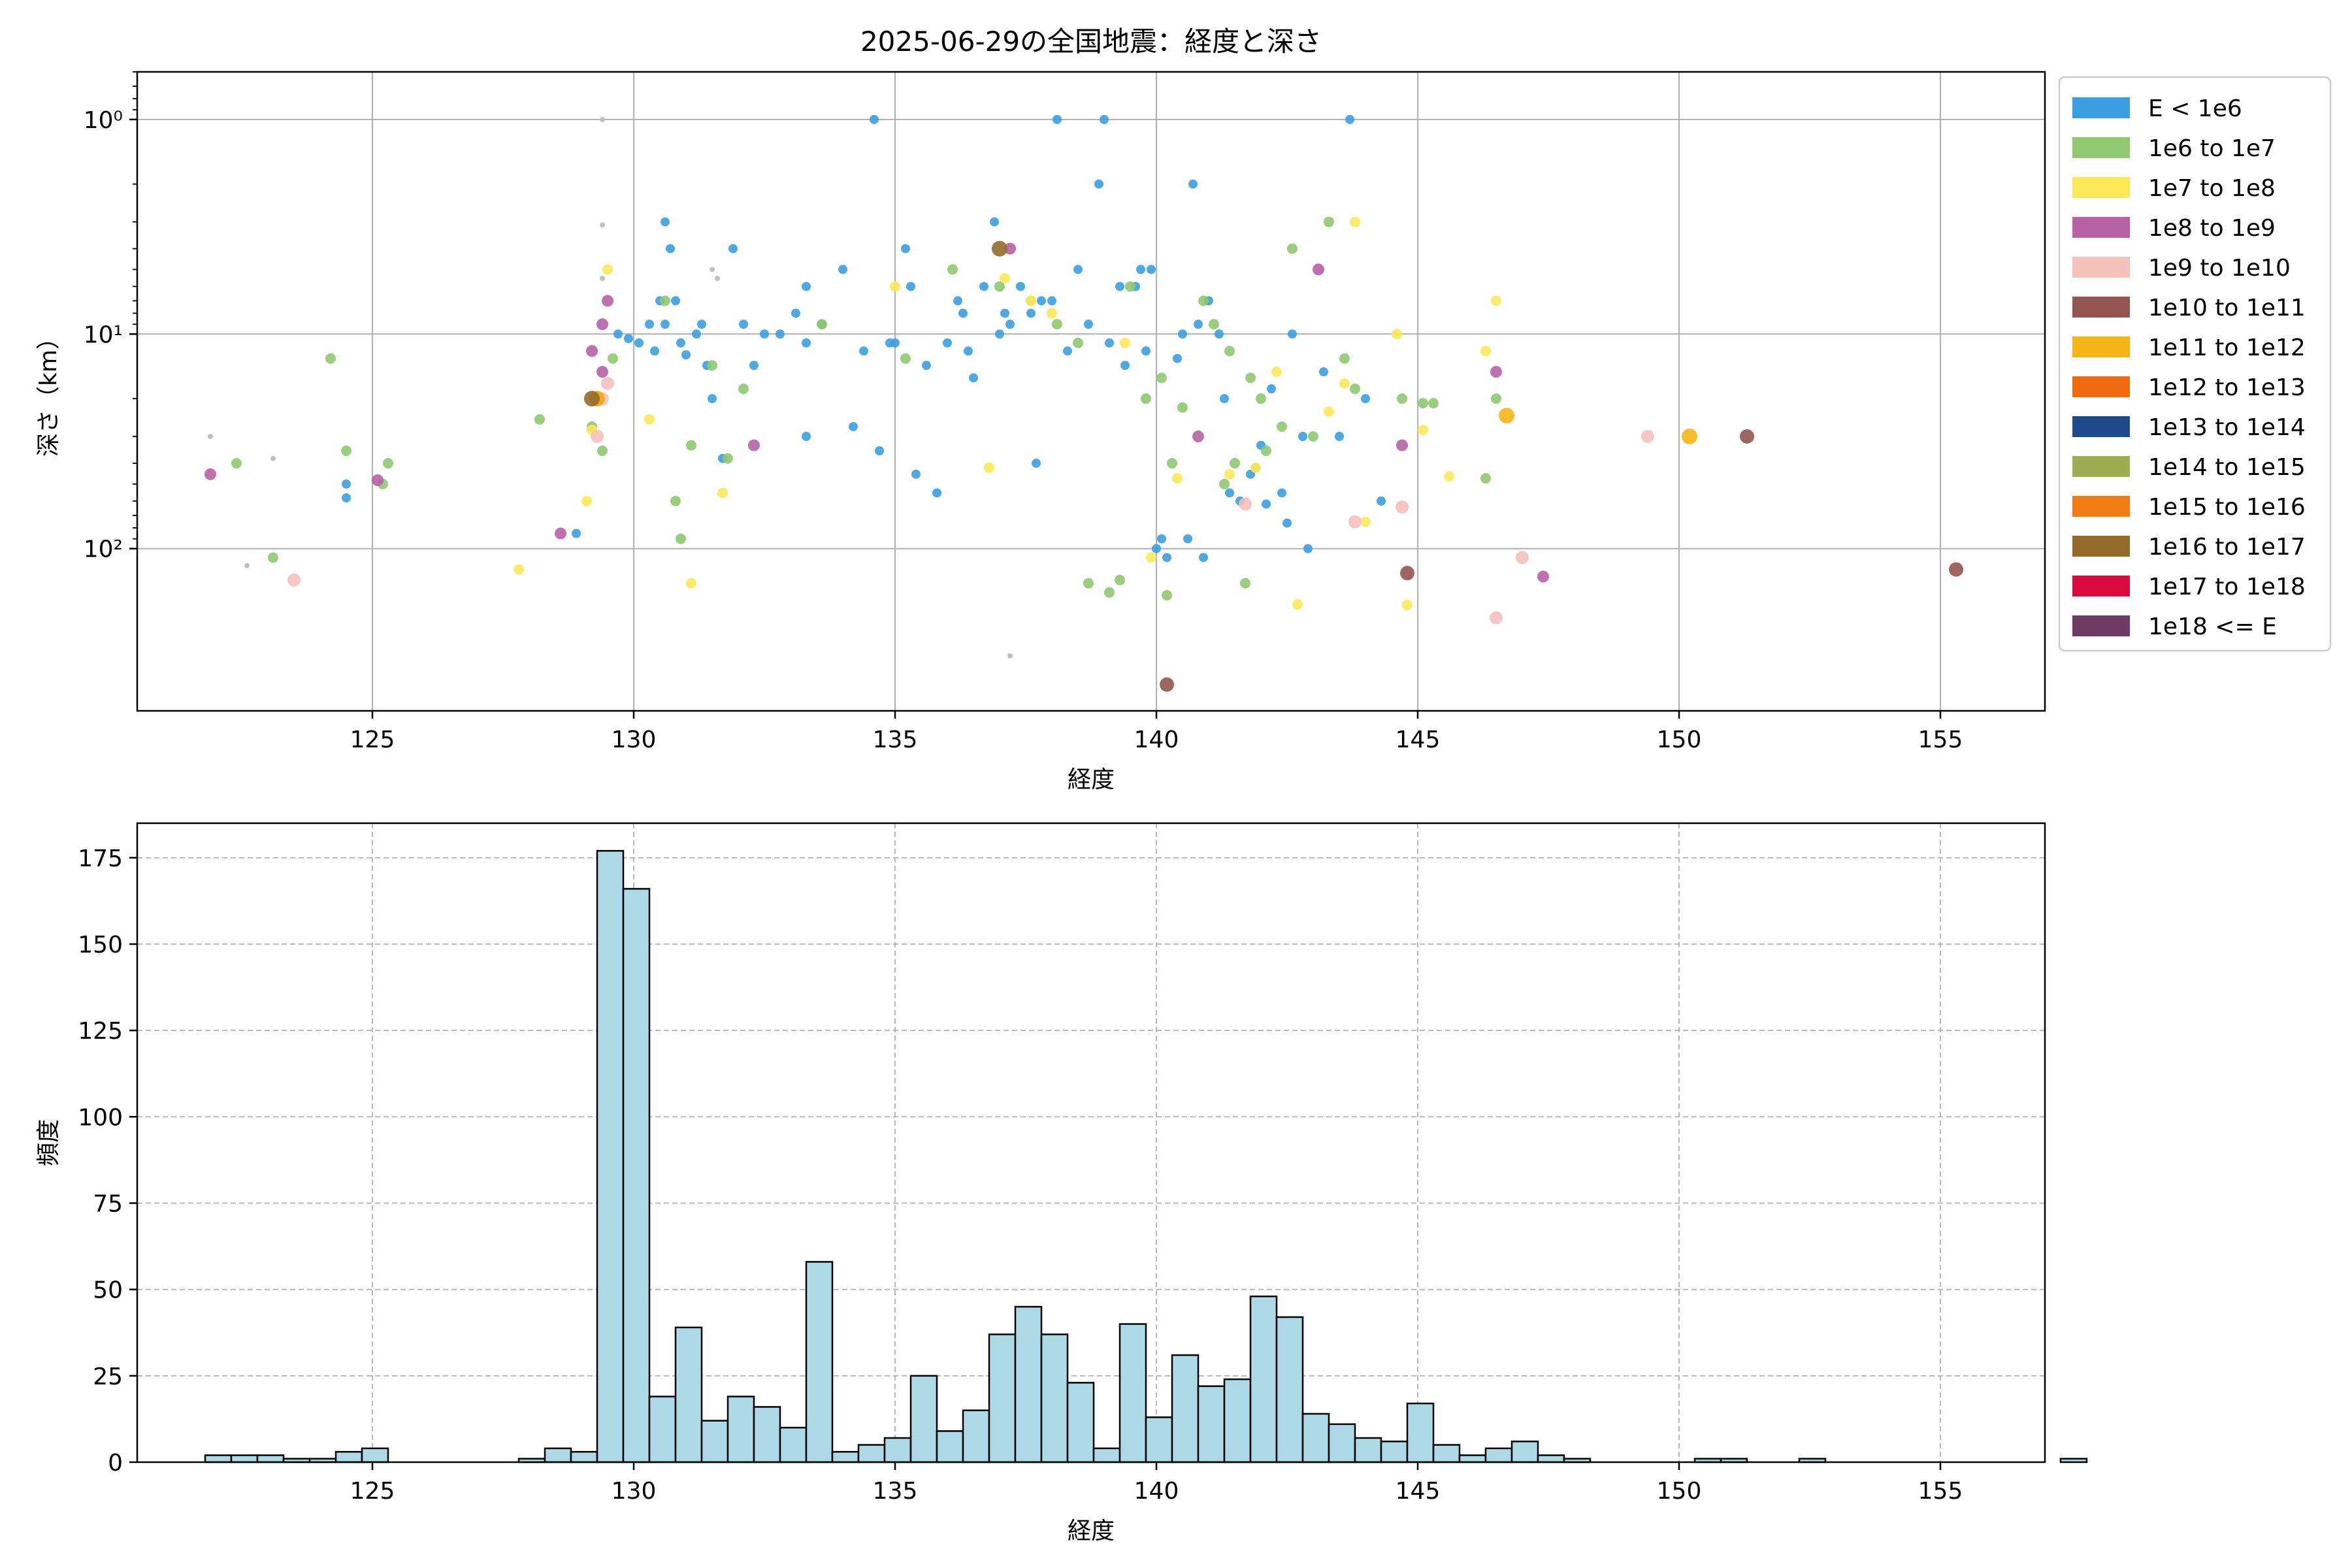  Describe the element at coordinates (2212, 626) in the screenshot. I see `legend-label: 1e18 <= E` at that location.